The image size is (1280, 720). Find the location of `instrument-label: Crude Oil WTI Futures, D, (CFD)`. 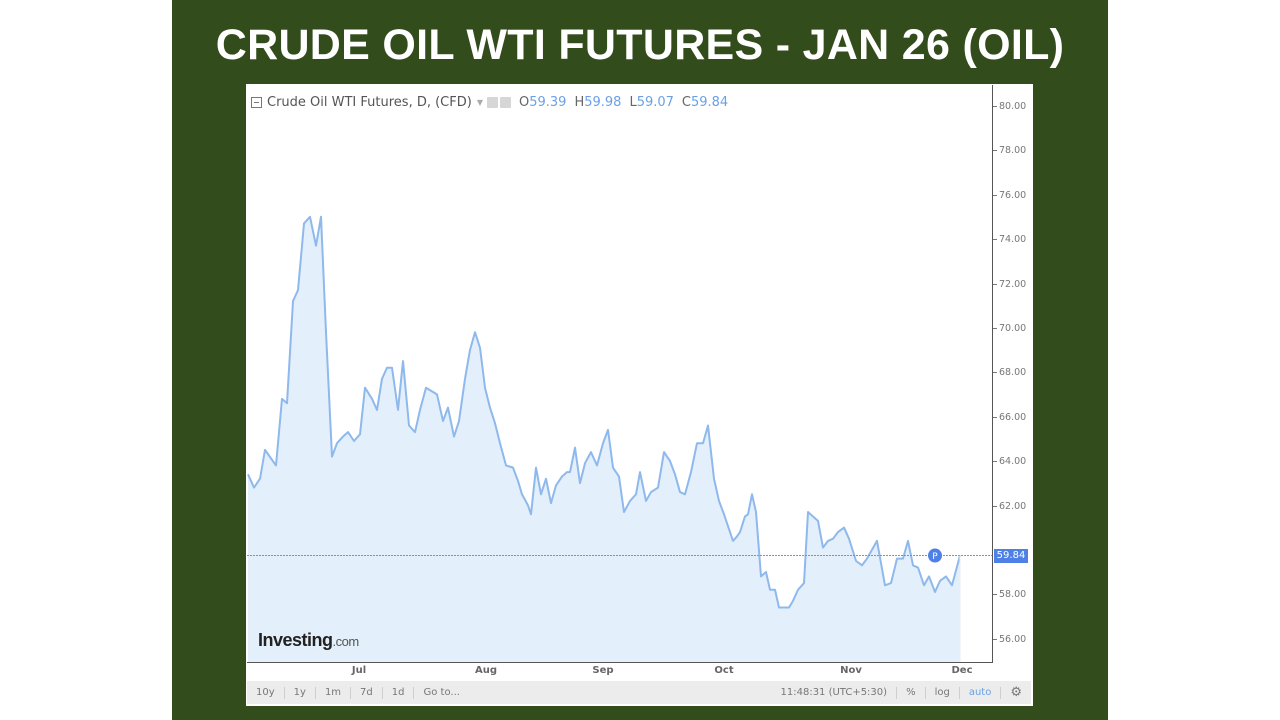

instrument-label: Crude Oil WTI Futures, D, (CFD) is located at coordinates (369, 102).